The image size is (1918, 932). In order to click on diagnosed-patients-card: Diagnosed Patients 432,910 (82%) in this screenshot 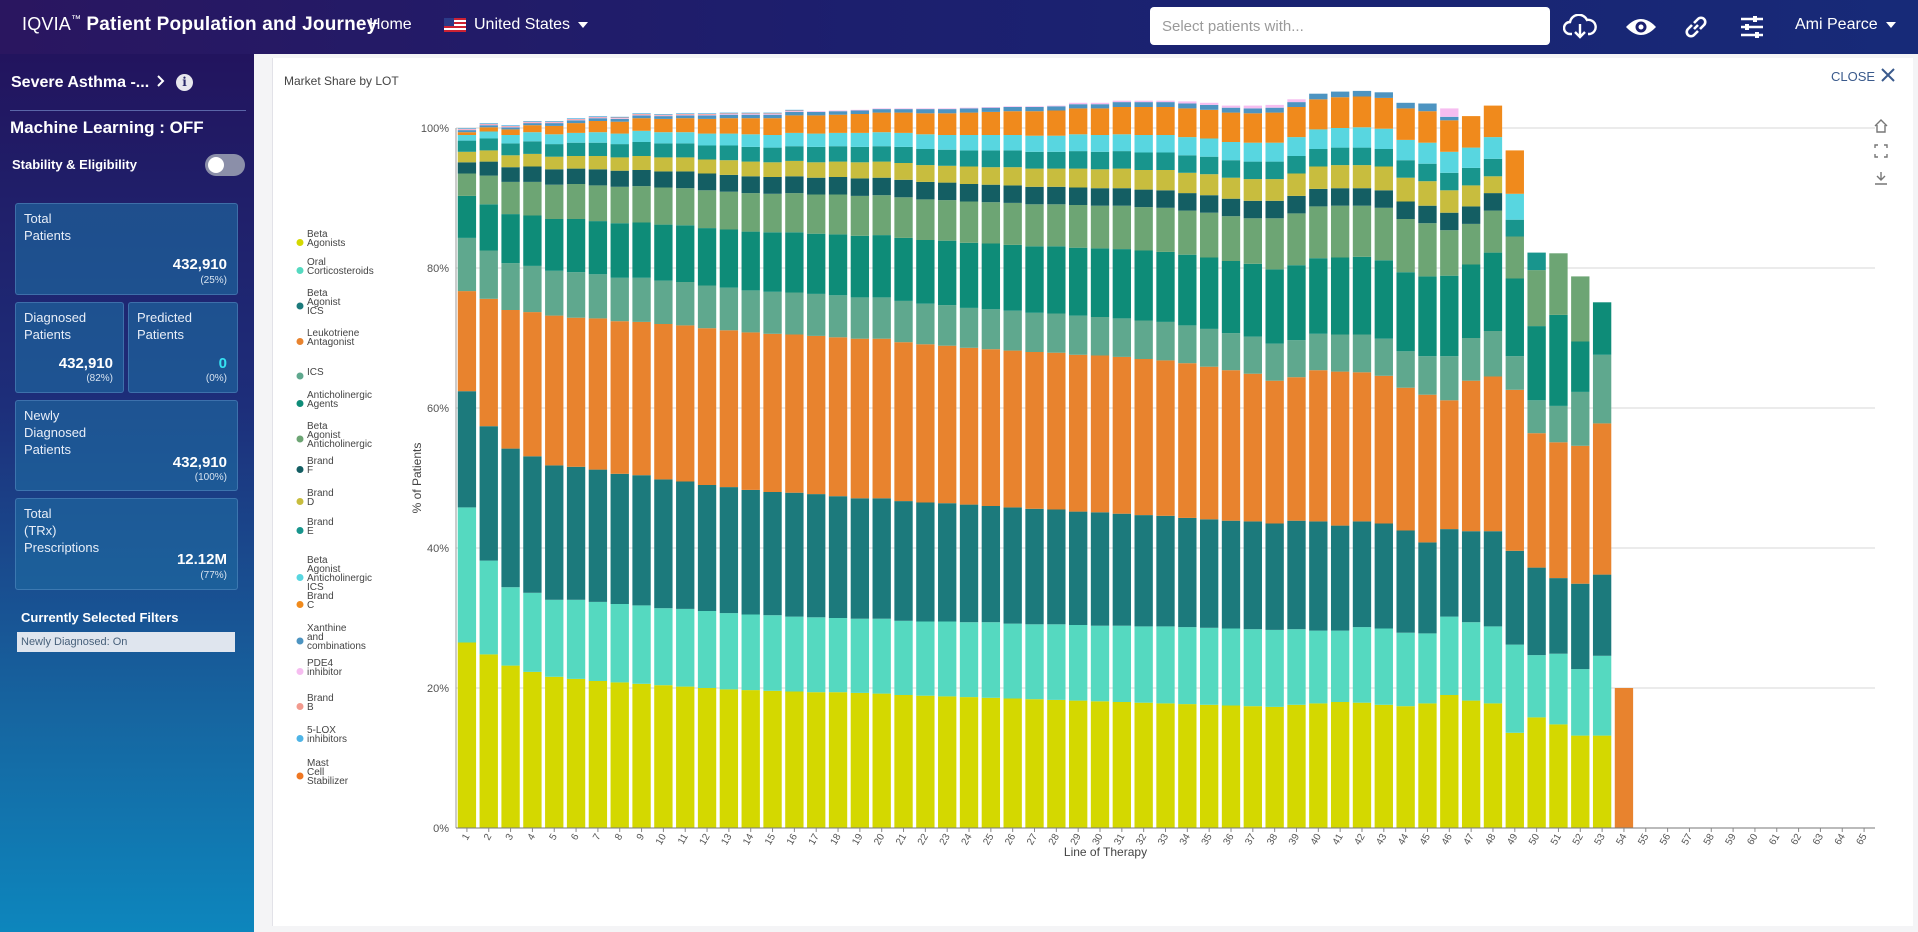, I will do `click(69, 347)`.